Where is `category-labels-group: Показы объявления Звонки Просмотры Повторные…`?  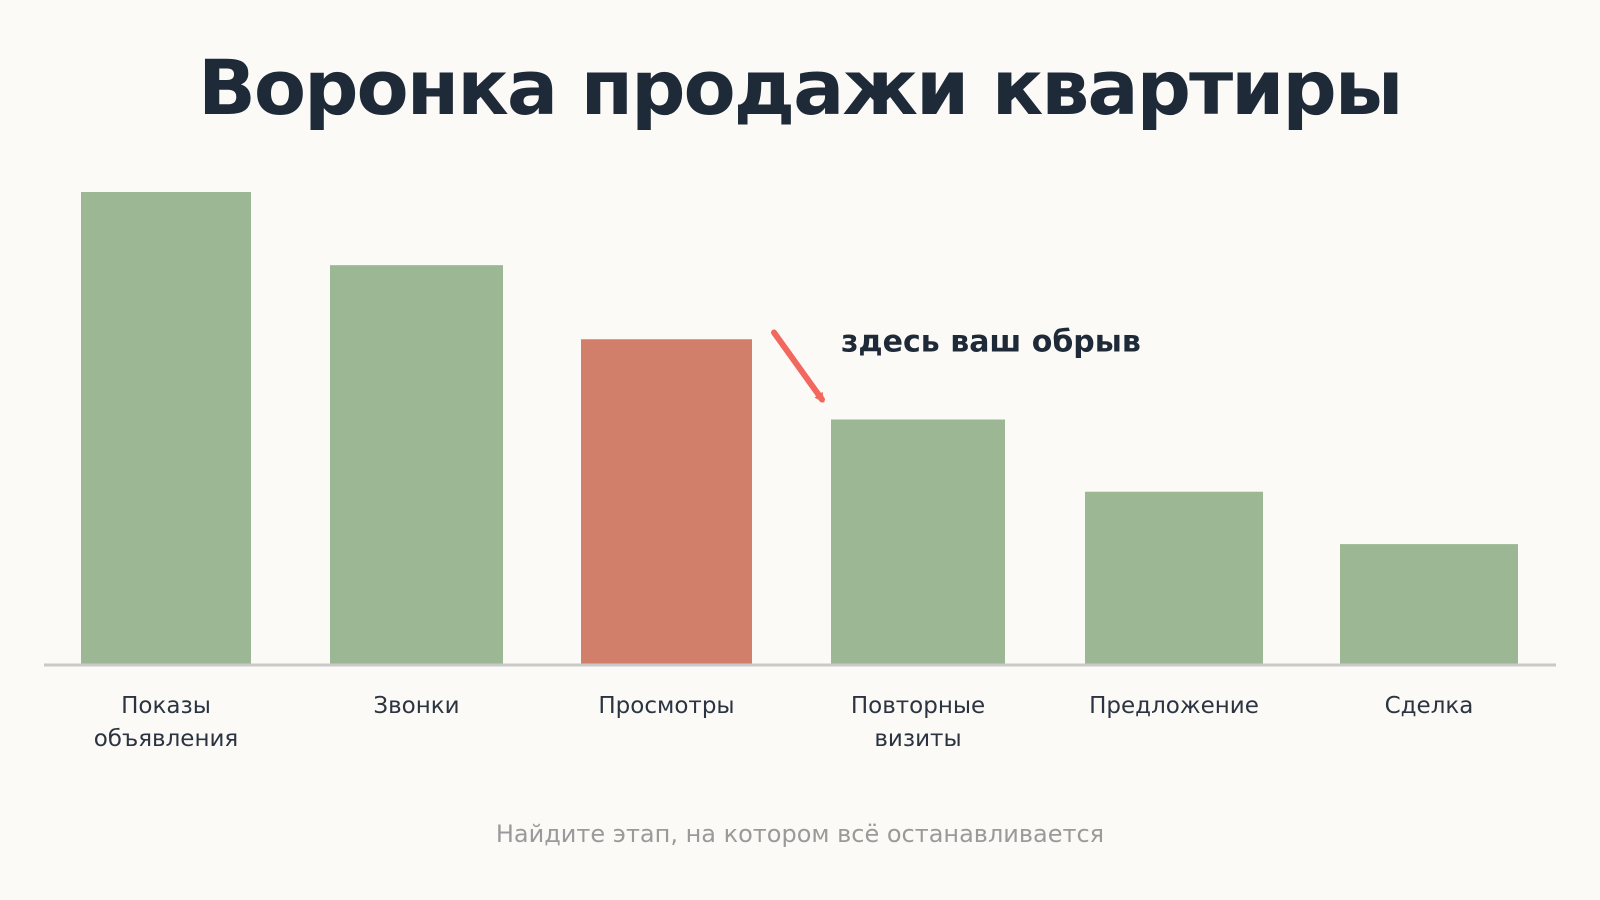
category-labels-group: Показы объявления Звонки Просмотры Повторные… is located at coordinates (784, 722).